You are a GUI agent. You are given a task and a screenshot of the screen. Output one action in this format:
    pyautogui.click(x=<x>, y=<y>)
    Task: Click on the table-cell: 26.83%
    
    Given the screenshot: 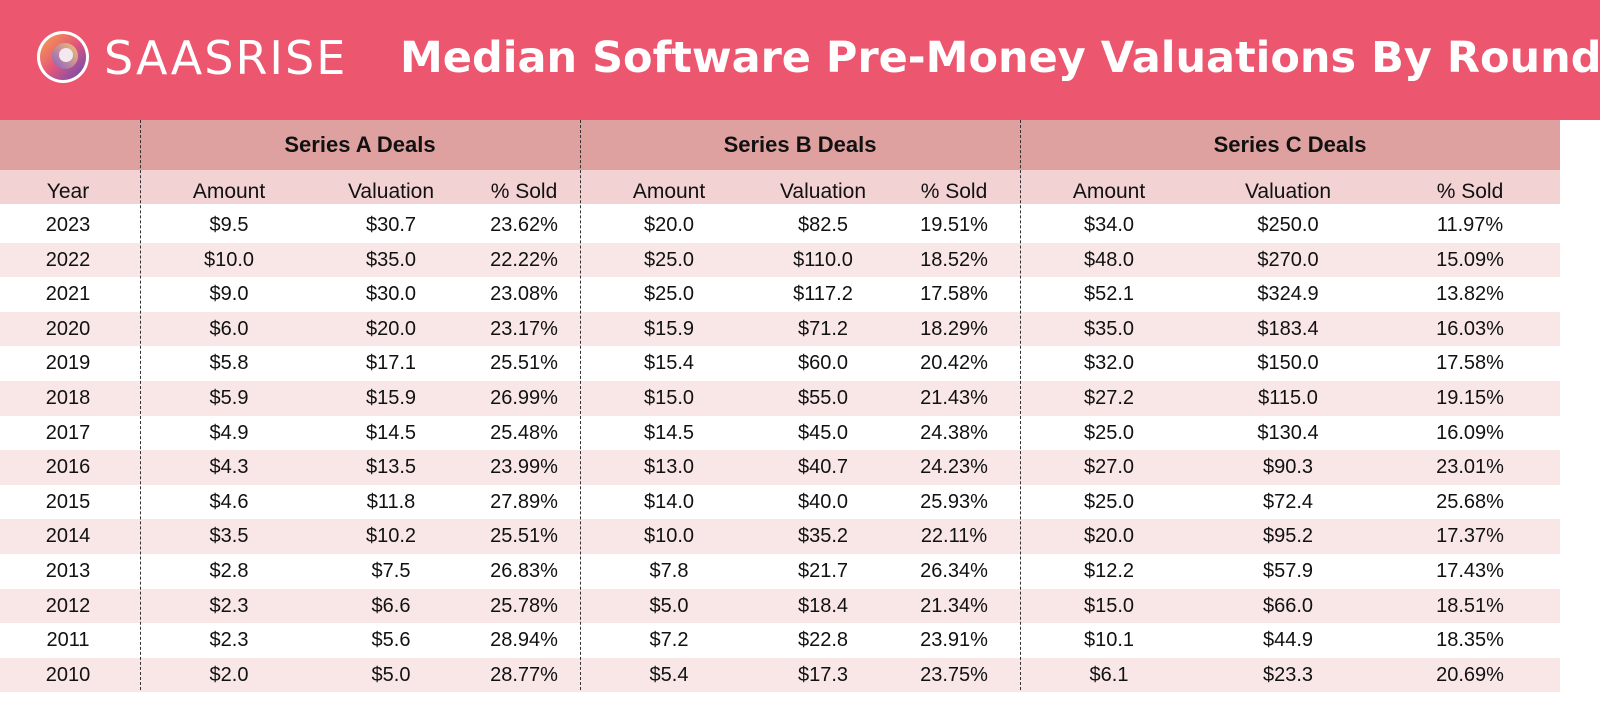 What is the action you would take?
    pyautogui.click(x=524, y=571)
    